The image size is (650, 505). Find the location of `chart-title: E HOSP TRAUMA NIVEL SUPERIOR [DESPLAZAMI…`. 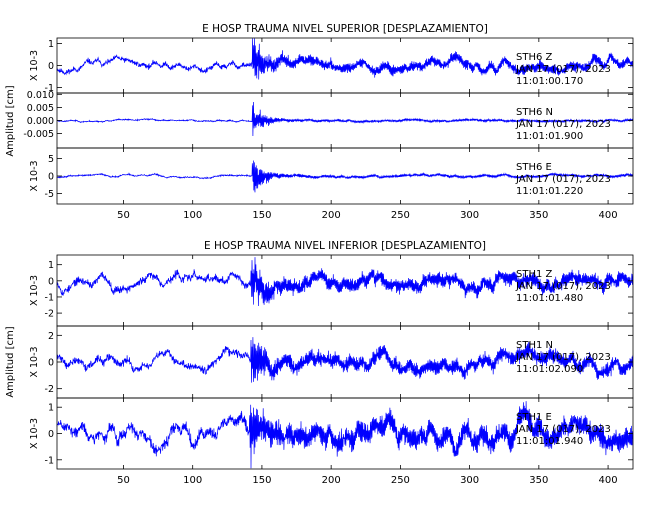

chart-title: E HOSP TRAUMA NIVEL SUPERIOR [DESPLAZAMI… is located at coordinates (345, 29).